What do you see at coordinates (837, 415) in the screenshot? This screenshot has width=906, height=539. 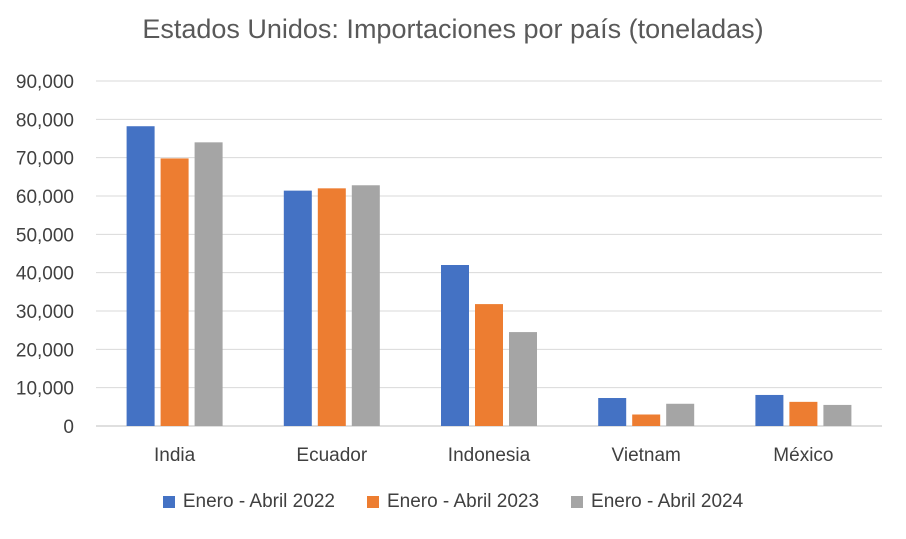 I see `bar-m-xico-s2` at bounding box center [837, 415].